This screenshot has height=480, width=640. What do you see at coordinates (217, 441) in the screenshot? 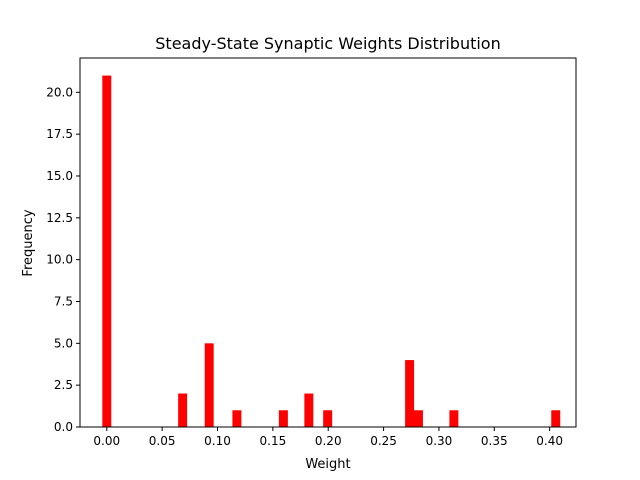
I see `x-tick-label-2: 0.10` at bounding box center [217, 441].